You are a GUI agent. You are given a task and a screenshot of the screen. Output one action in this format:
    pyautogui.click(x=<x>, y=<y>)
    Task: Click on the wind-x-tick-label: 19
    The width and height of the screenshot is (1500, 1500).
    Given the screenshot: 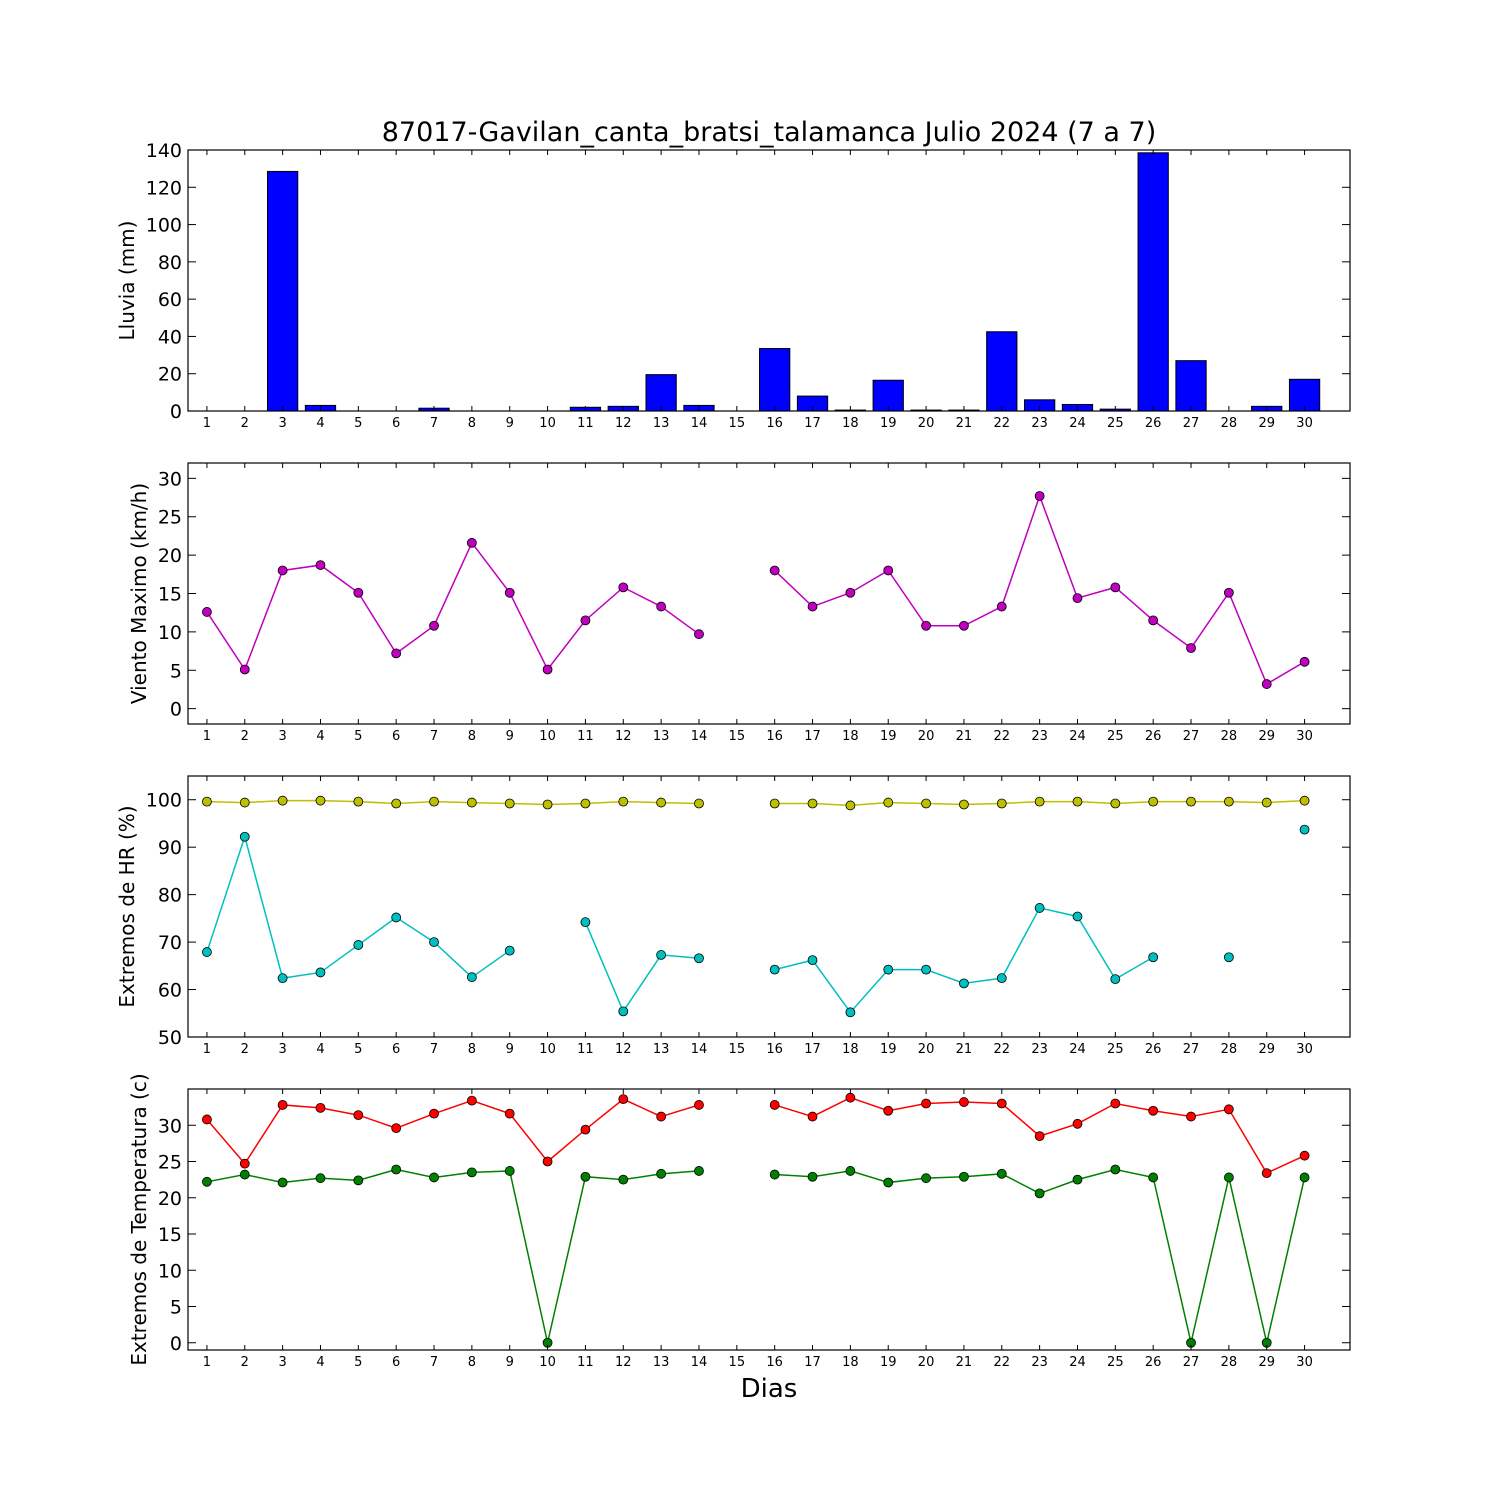 What is the action you would take?
    pyautogui.click(x=888, y=736)
    